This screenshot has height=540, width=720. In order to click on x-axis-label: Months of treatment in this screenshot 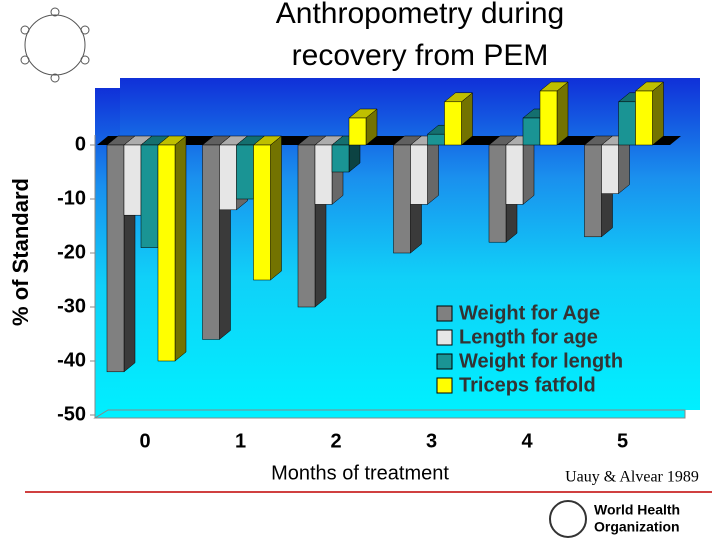, I will do `click(360, 473)`.